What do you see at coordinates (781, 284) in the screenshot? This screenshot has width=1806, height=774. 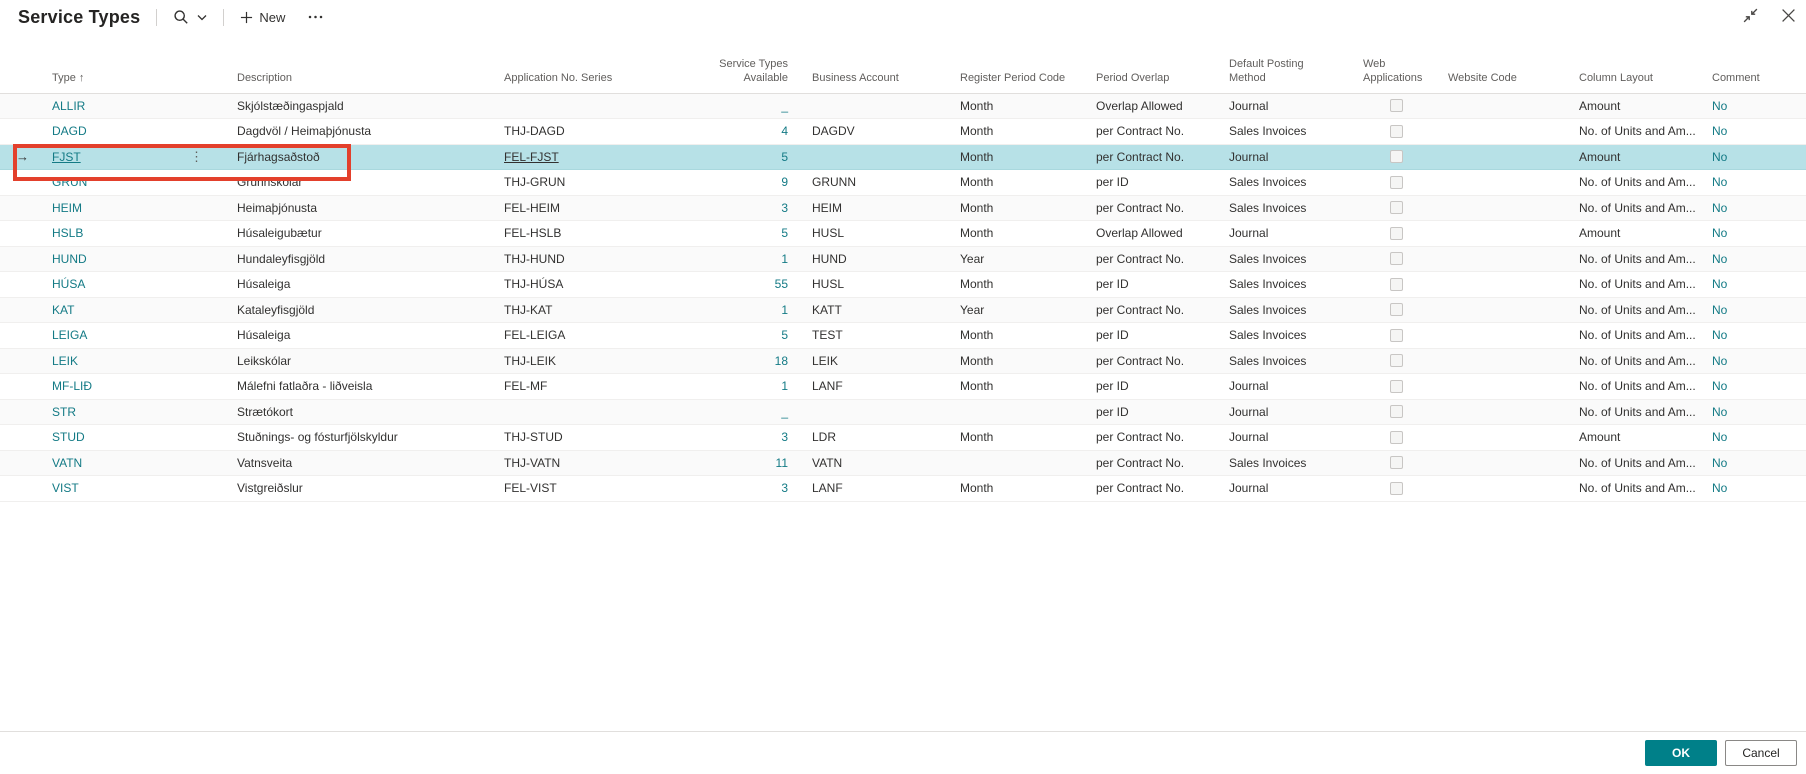 I see `available-link: 55` at bounding box center [781, 284].